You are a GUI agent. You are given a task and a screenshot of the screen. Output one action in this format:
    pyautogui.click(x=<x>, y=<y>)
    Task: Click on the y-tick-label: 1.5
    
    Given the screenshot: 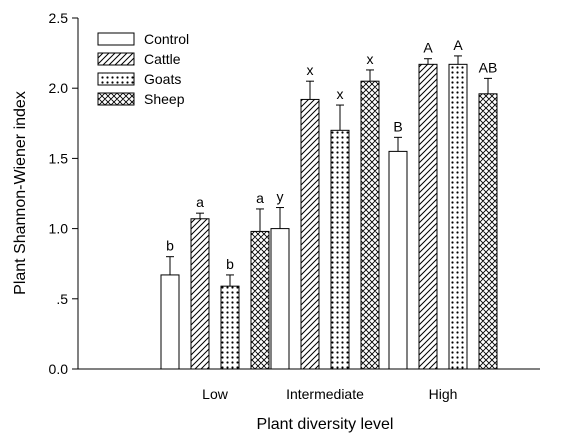 What is the action you would take?
    pyautogui.click(x=59, y=158)
    